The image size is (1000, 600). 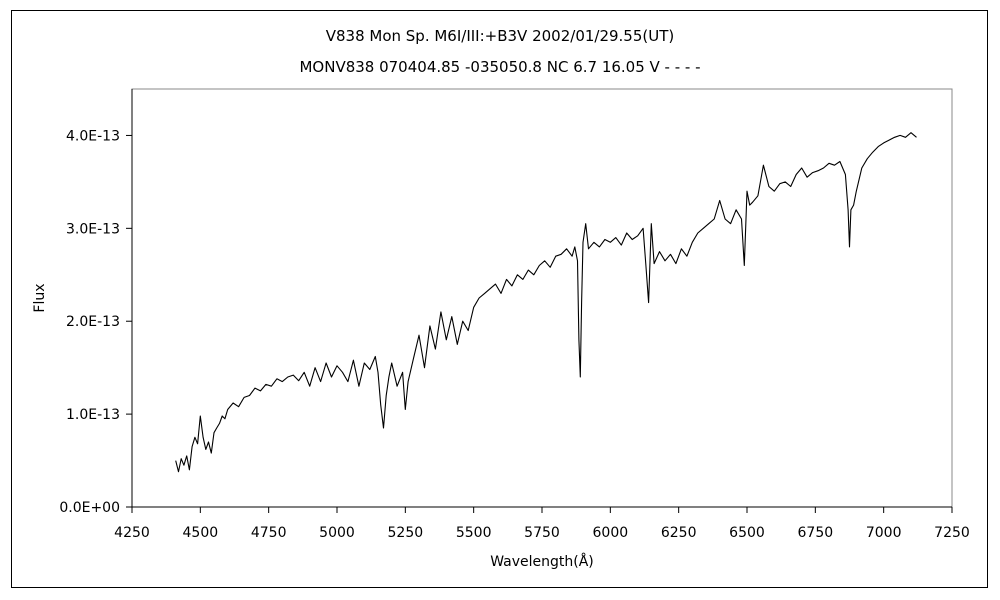 What do you see at coordinates (201, 533) in the screenshot?
I see `x-tick-label: 4500` at bounding box center [201, 533].